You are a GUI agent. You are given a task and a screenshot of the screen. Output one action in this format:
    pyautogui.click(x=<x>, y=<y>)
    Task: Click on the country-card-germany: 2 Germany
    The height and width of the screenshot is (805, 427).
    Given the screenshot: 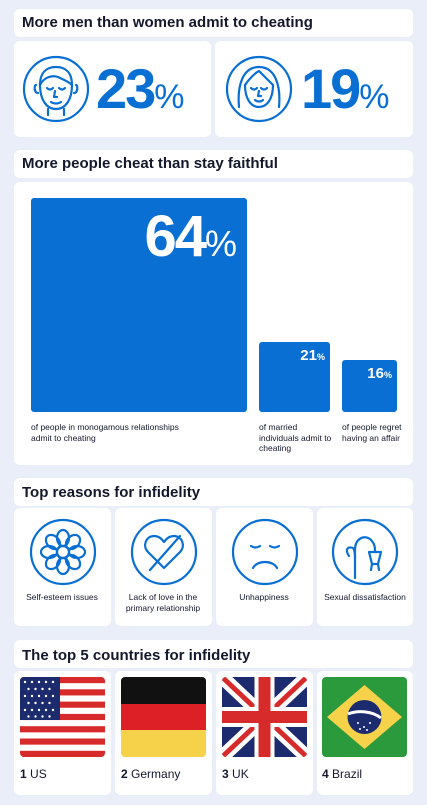 What is the action you would take?
    pyautogui.click(x=163, y=733)
    